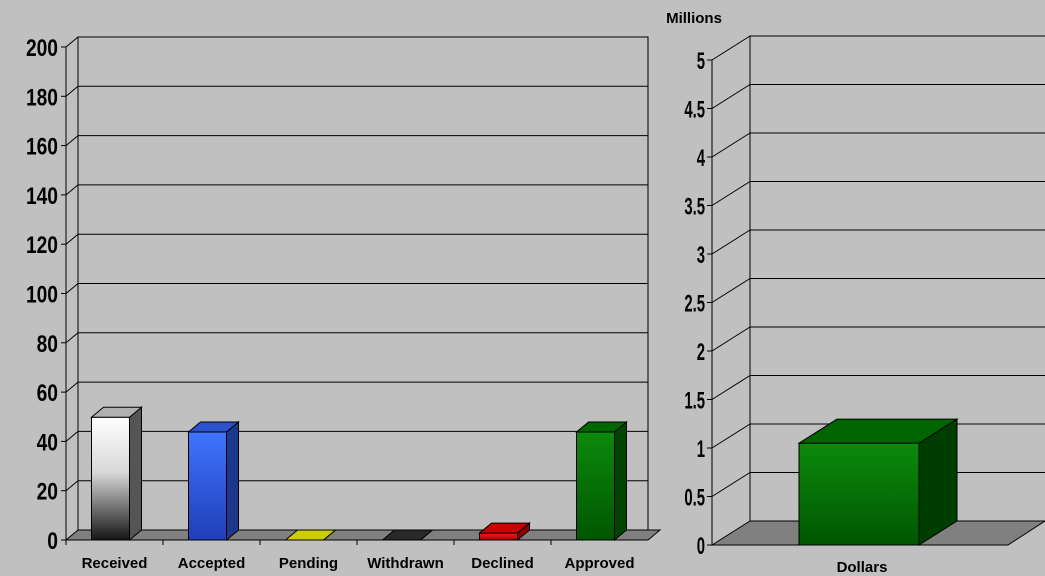 This screenshot has width=1045, height=576. Describe the element at coordinates (502, 563) in the screenshot. I see `x-tick-label: Declined` at that location.